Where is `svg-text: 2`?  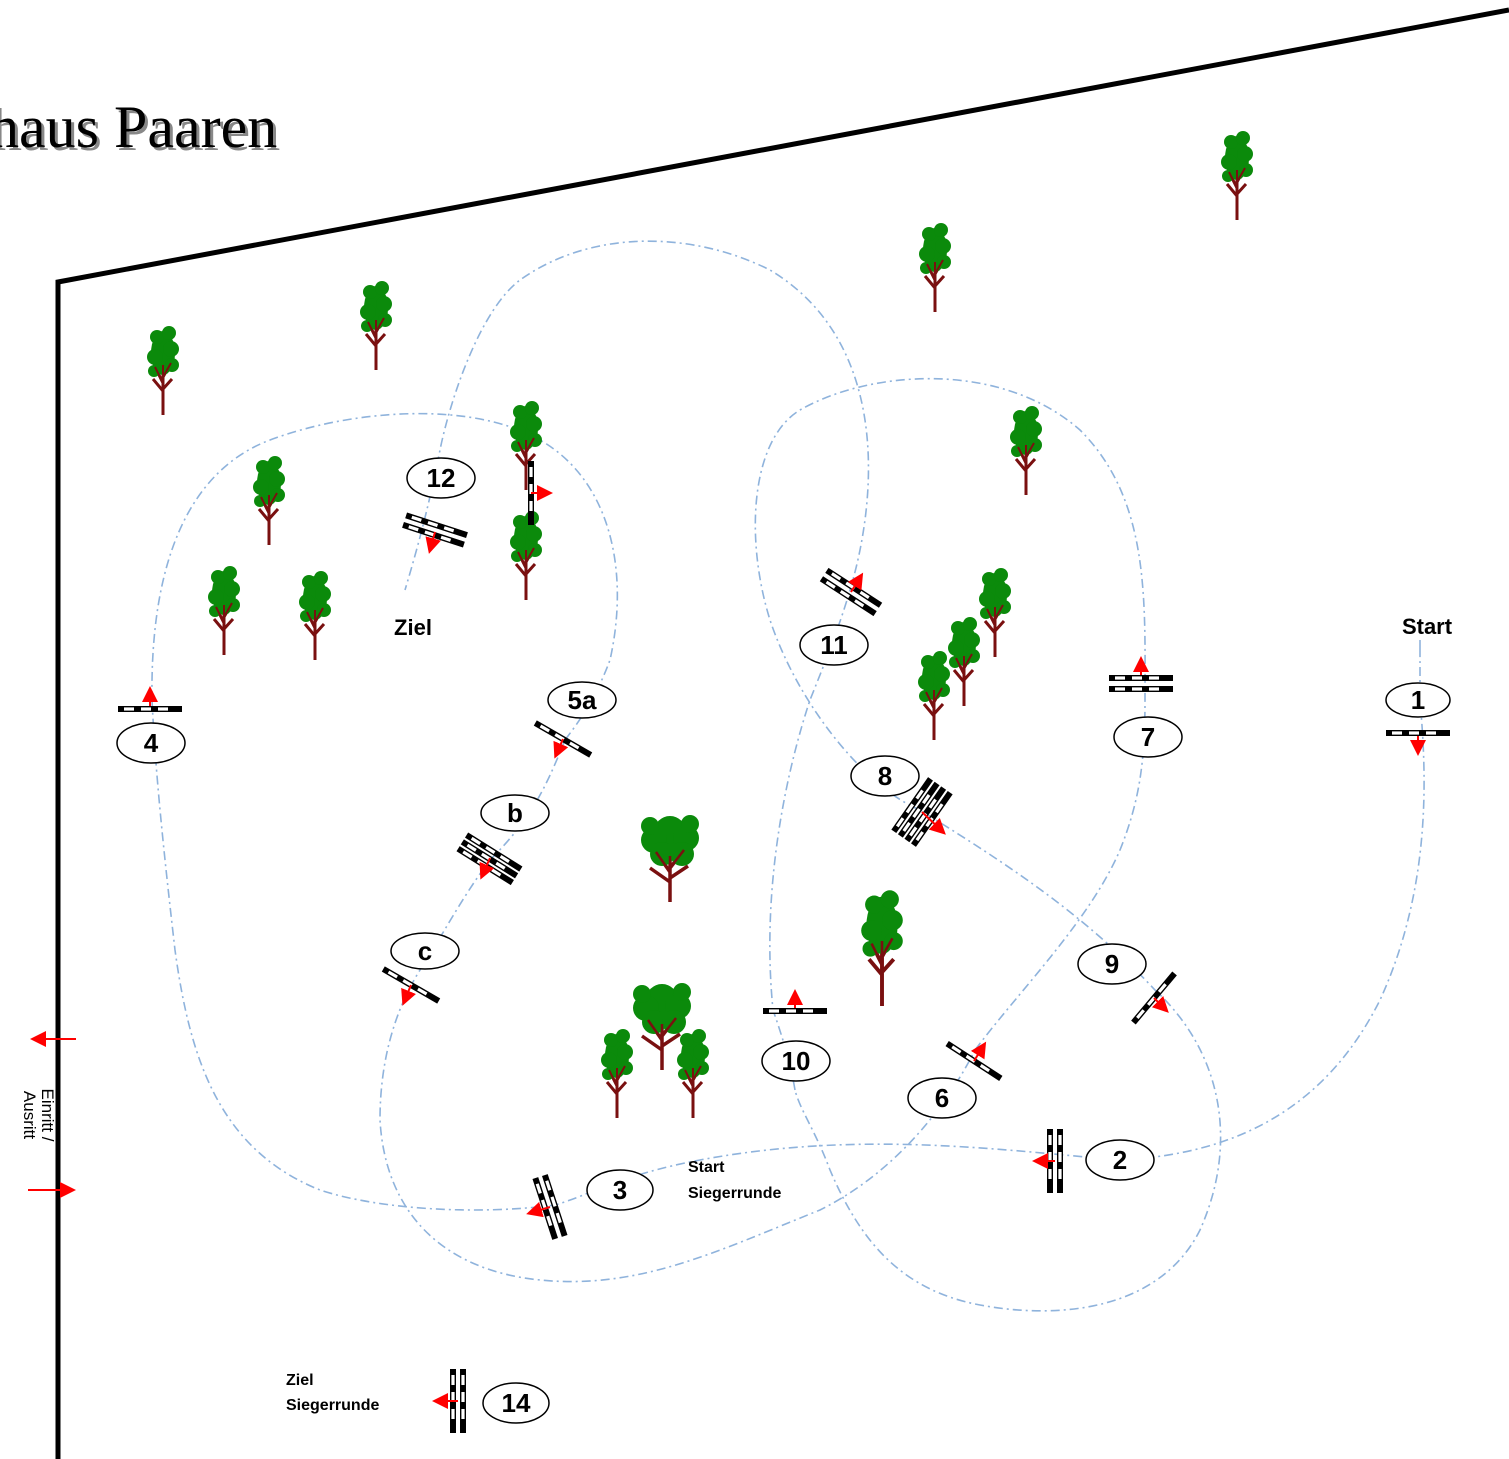 svg-text: 2 is located at coordinates (1120, 1160).